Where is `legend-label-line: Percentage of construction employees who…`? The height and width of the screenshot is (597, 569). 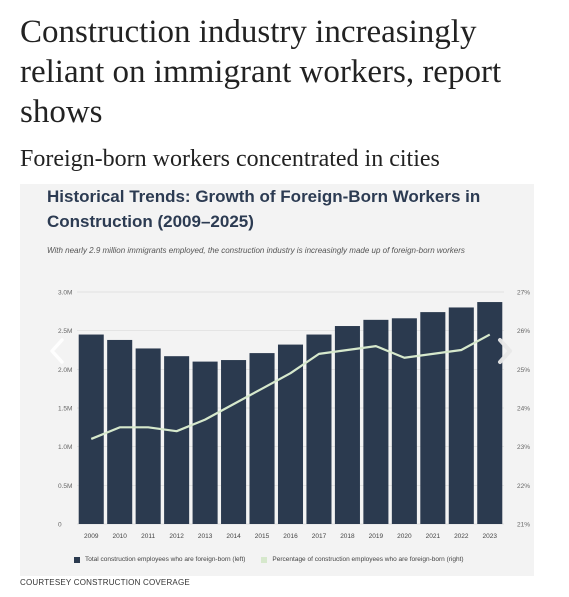 legend-label-line: Percentage of construction employees who… is located at coordinates (368, 559).